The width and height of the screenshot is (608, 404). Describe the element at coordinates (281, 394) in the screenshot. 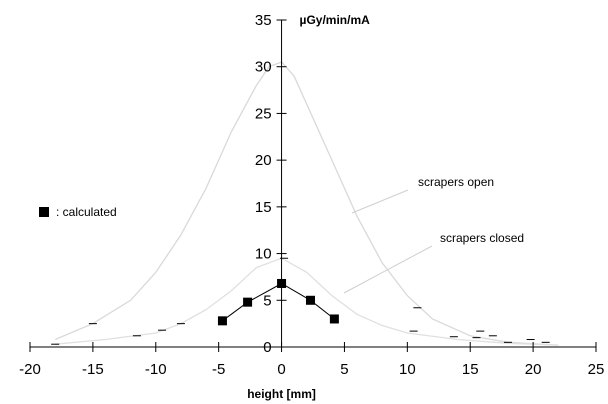

I see `x-axis-title: height [mm]` at that location.